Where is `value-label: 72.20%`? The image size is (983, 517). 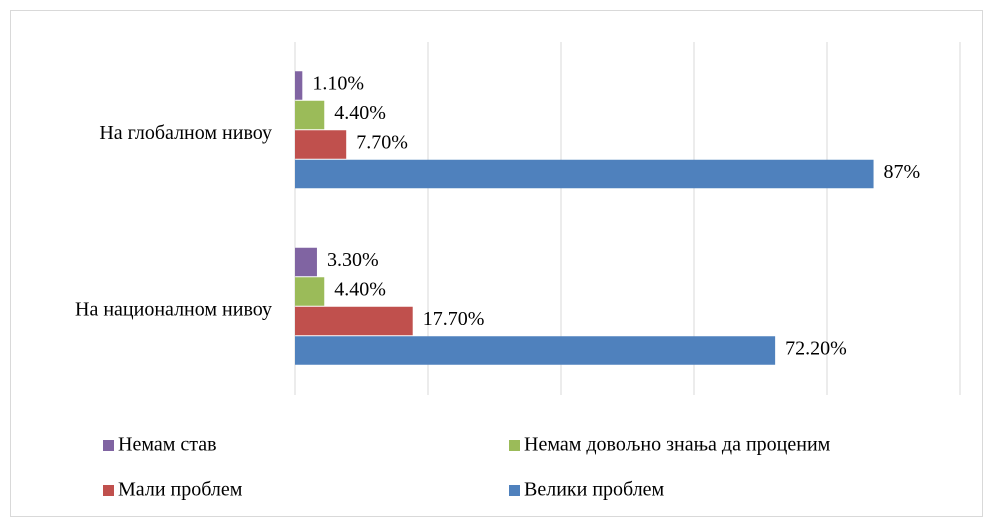 value-label: 72.20% is located at coordinates (816, 349).